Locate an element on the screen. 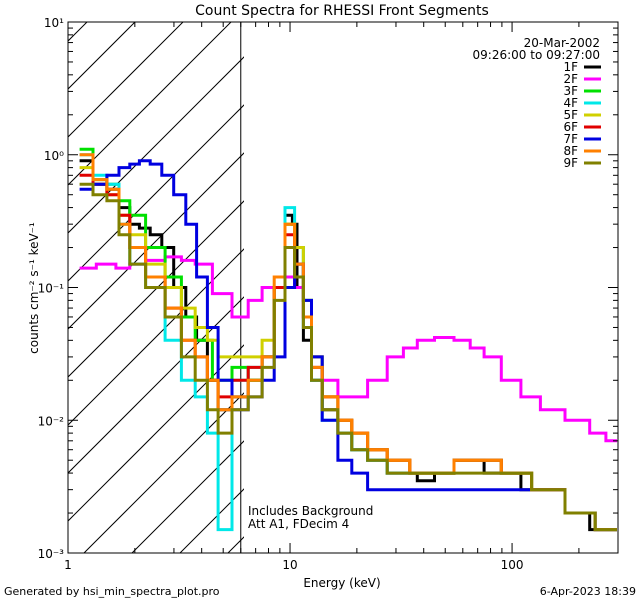 The width and height of the screenshot is (640, 600). legend-label: 5F is located at coordinates (570, 115).